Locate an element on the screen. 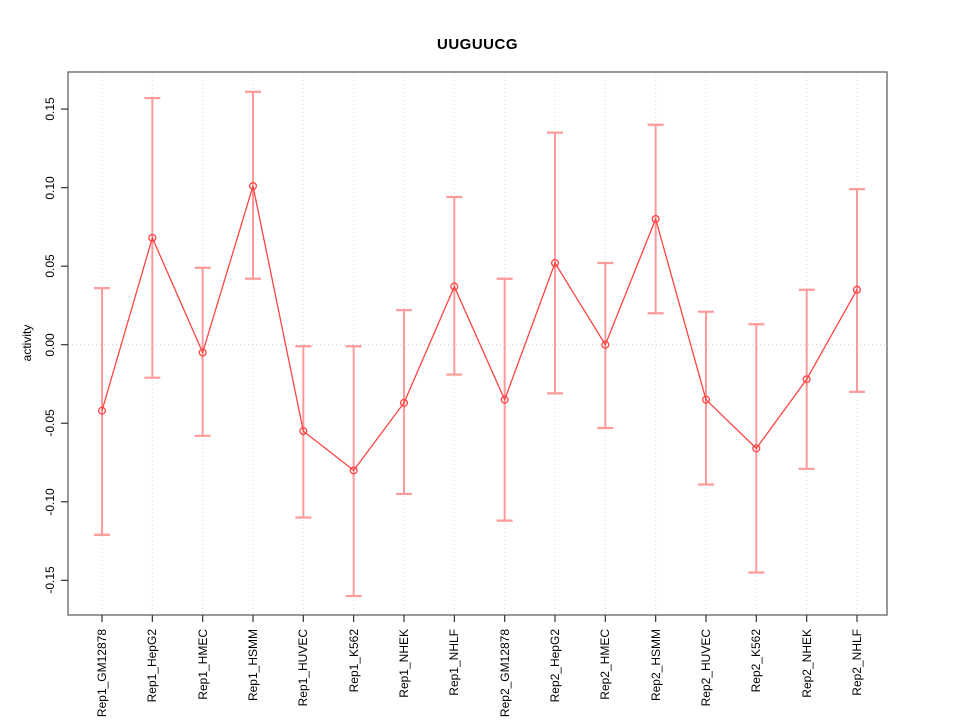 This screenshot has width=960, height=720. x-category-label: Rep1_HepG2 is located at coordinates (152, 666).